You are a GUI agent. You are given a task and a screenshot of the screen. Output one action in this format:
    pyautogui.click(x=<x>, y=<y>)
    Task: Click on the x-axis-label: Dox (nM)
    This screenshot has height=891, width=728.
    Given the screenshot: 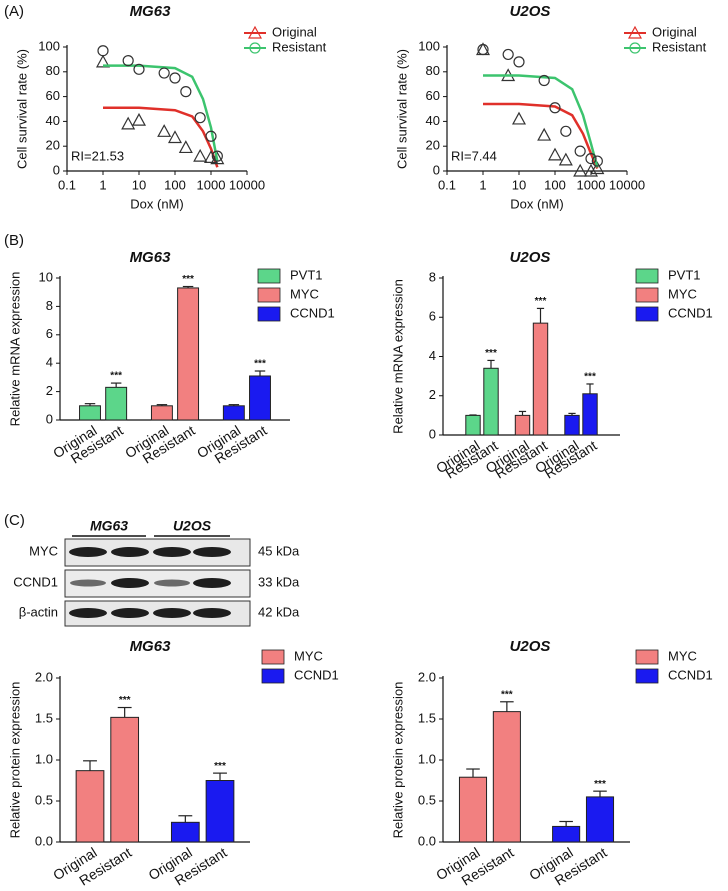 What is the action you would take?
    pyautogui.click(x=156, y=203)
    